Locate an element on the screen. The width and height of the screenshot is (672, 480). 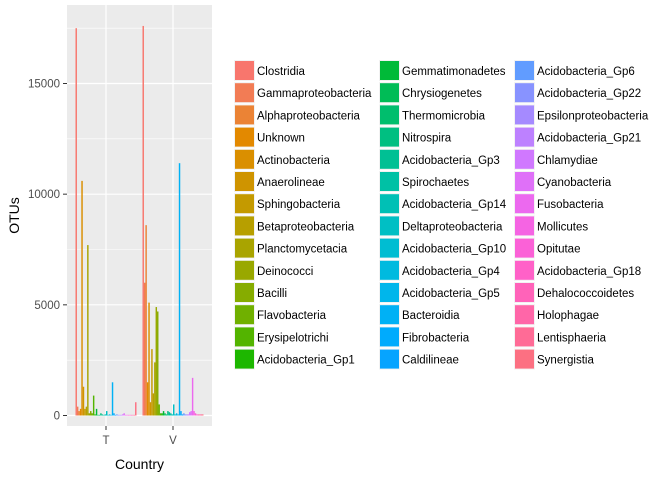
legend-label: Mollicutes is located at coordinates (562, 227).